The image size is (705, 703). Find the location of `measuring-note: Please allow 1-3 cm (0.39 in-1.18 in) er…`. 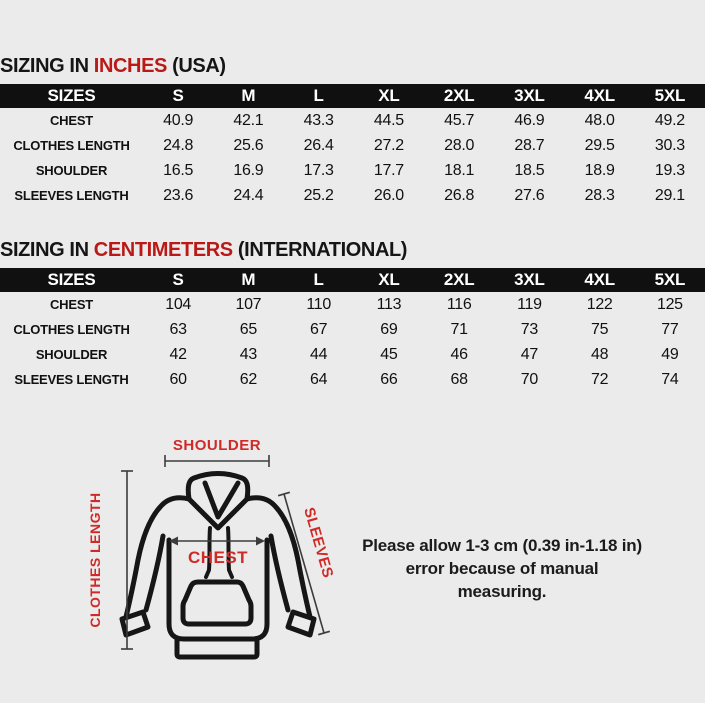

measuring-note: Please allow 1-3 cm (0.39 in-1.18 in) er… is located at coordinates (502, 568).